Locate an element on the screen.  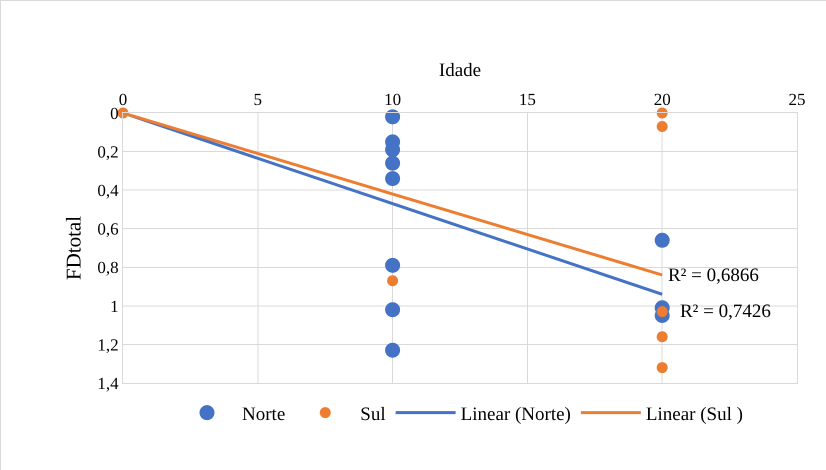
x-tick-label: 10 is located at coordinates (393, 100).